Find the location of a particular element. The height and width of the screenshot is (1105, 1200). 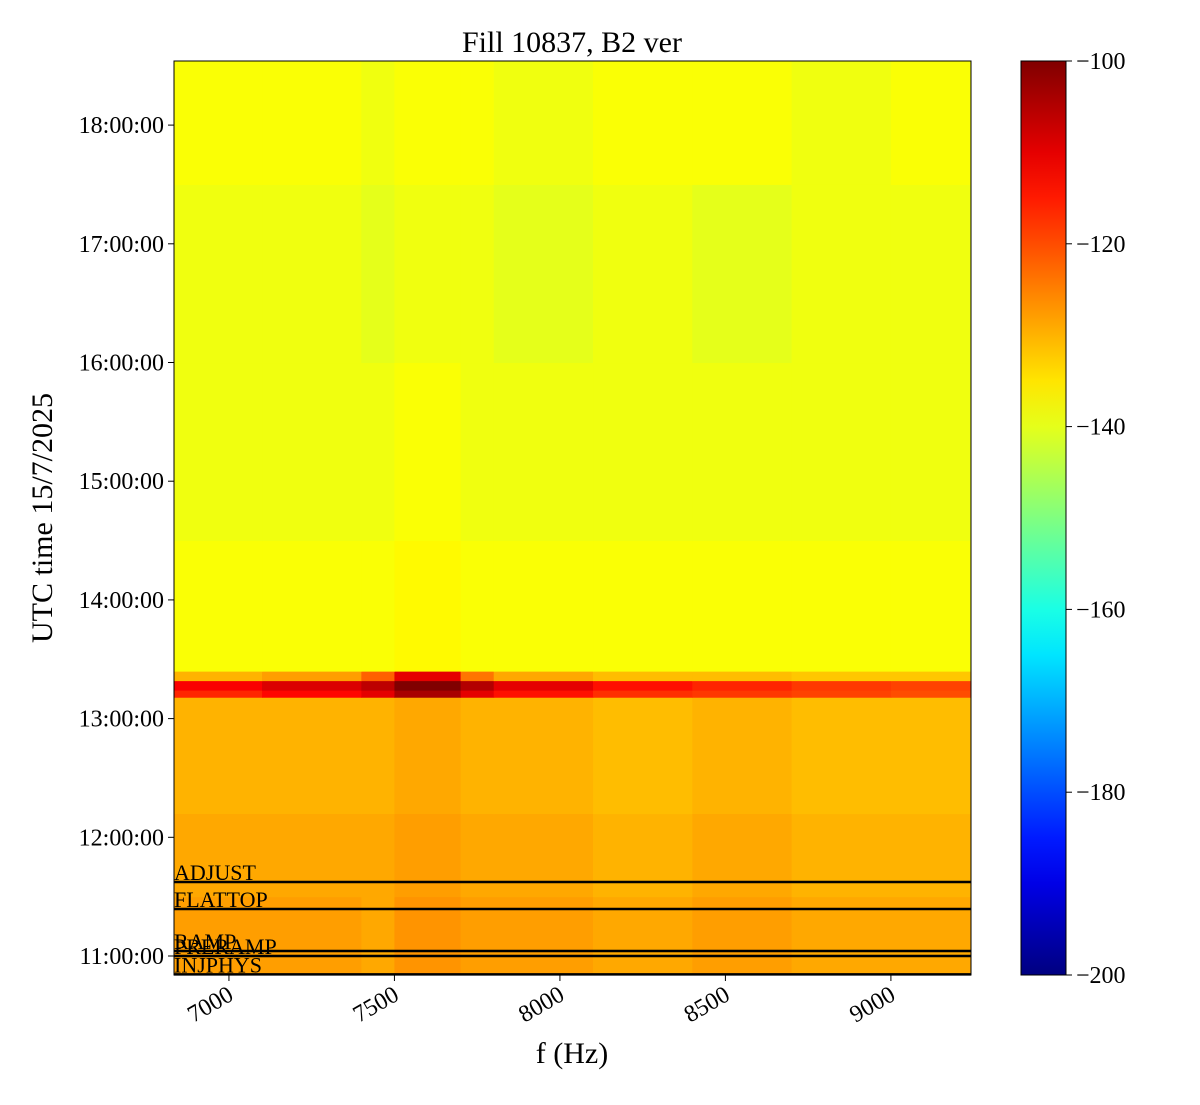

colorbar-tick-label: −200 is located at coordinates (1101, 976).